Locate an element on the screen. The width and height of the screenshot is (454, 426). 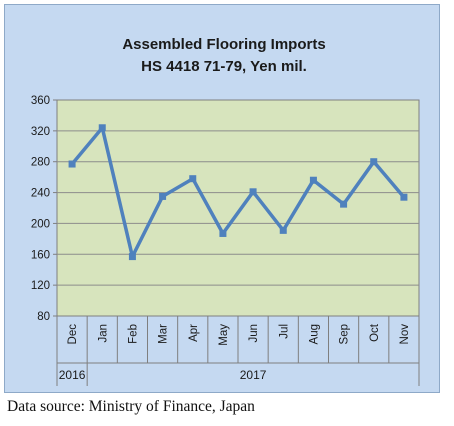
y-tick-label: 240 is located at coordinates (40, 194).